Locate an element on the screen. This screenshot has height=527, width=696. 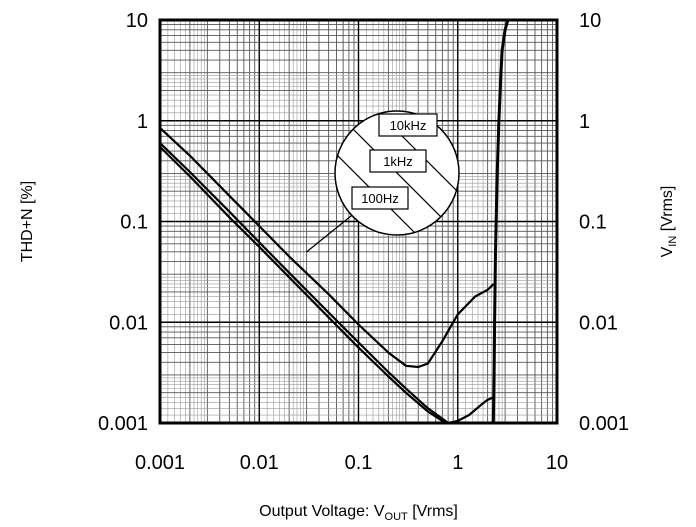
x-tick-label: 0.01 is located at coordinates (259, 463).